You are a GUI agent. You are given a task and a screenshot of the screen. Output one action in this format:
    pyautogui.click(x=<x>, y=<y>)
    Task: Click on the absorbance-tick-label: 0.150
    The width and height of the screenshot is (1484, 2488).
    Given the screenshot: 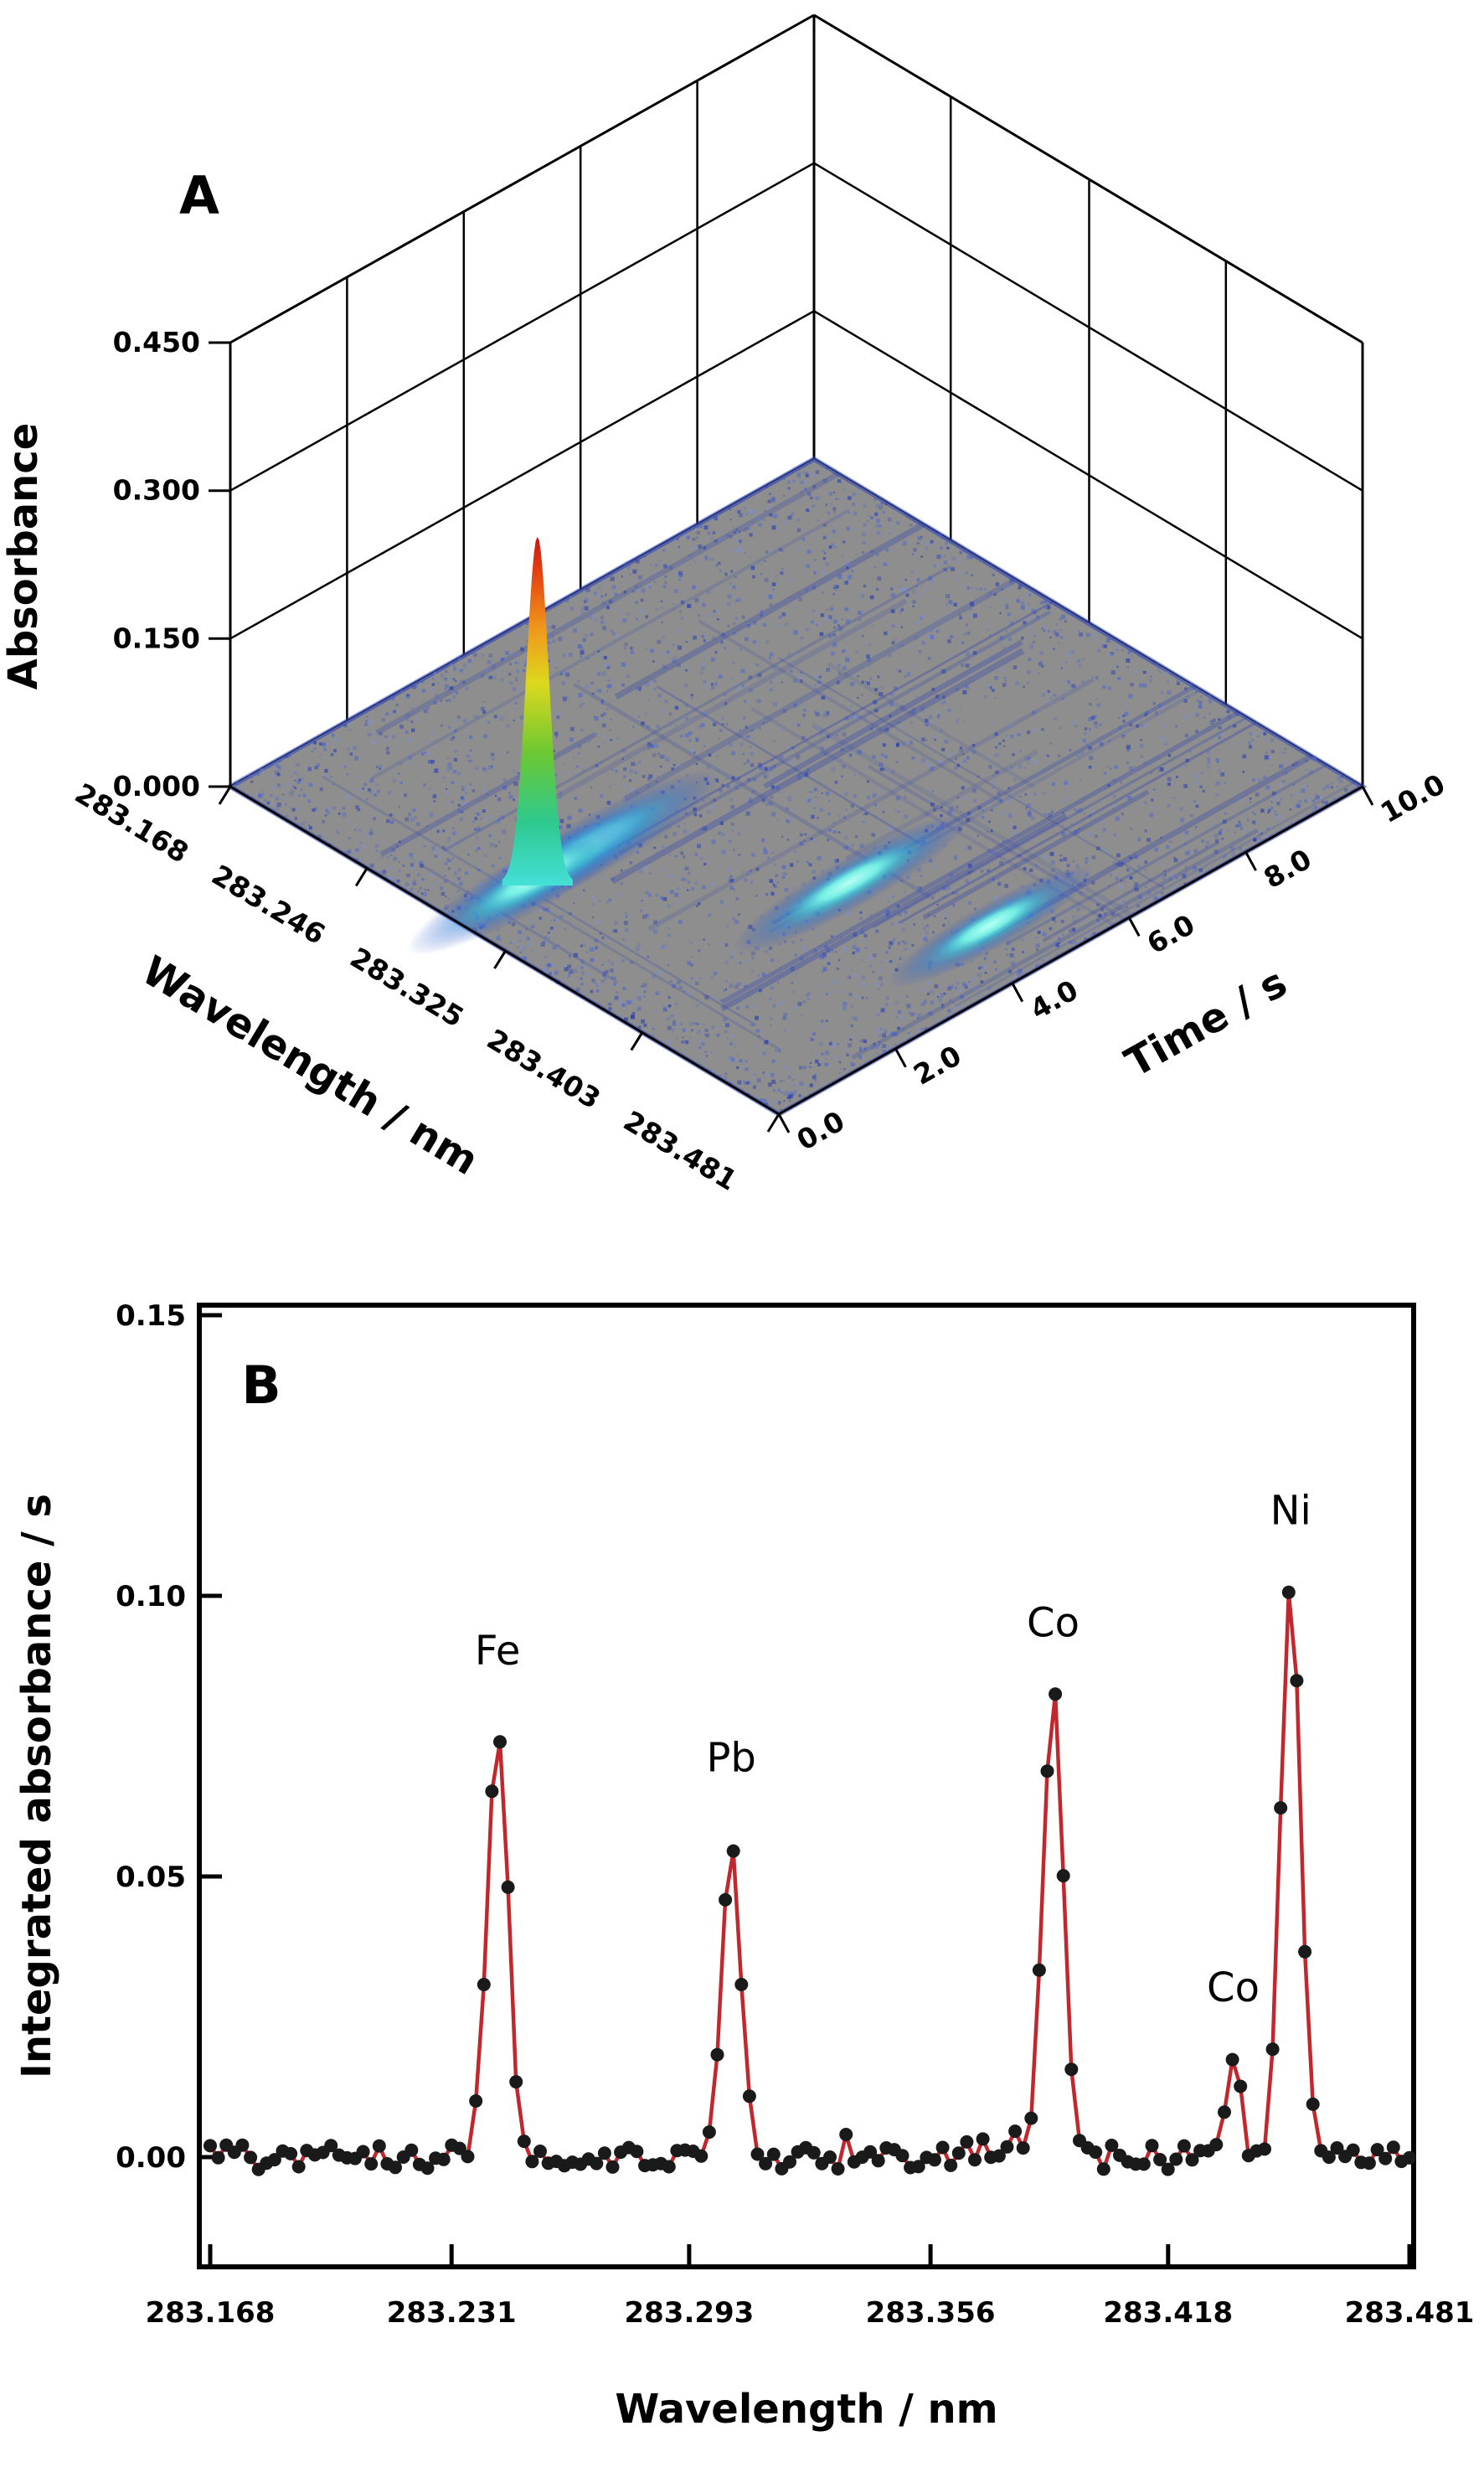 What is the action you would take?
    pyautogui.click(x=156, y=638)
    